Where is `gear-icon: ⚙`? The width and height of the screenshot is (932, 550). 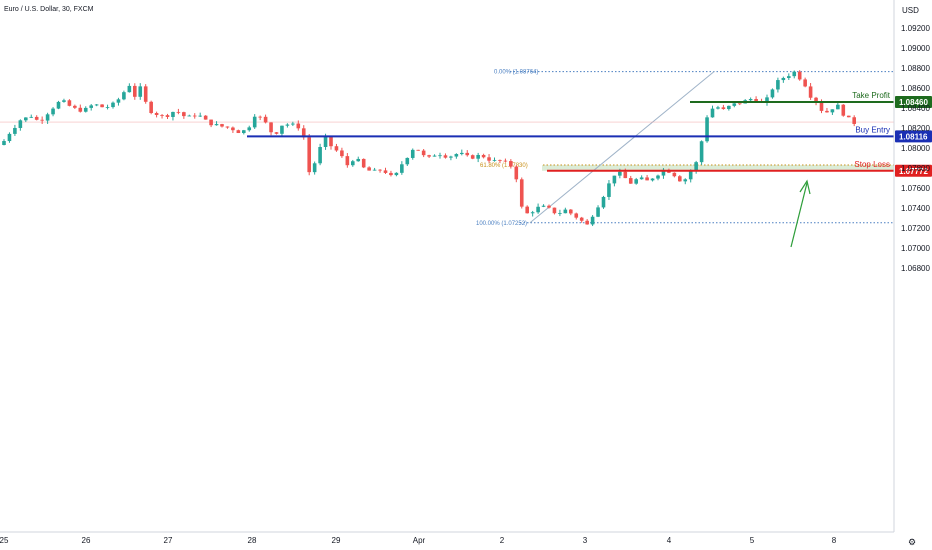 gear-icon: ⚙ is located at coordinates (912, 542).